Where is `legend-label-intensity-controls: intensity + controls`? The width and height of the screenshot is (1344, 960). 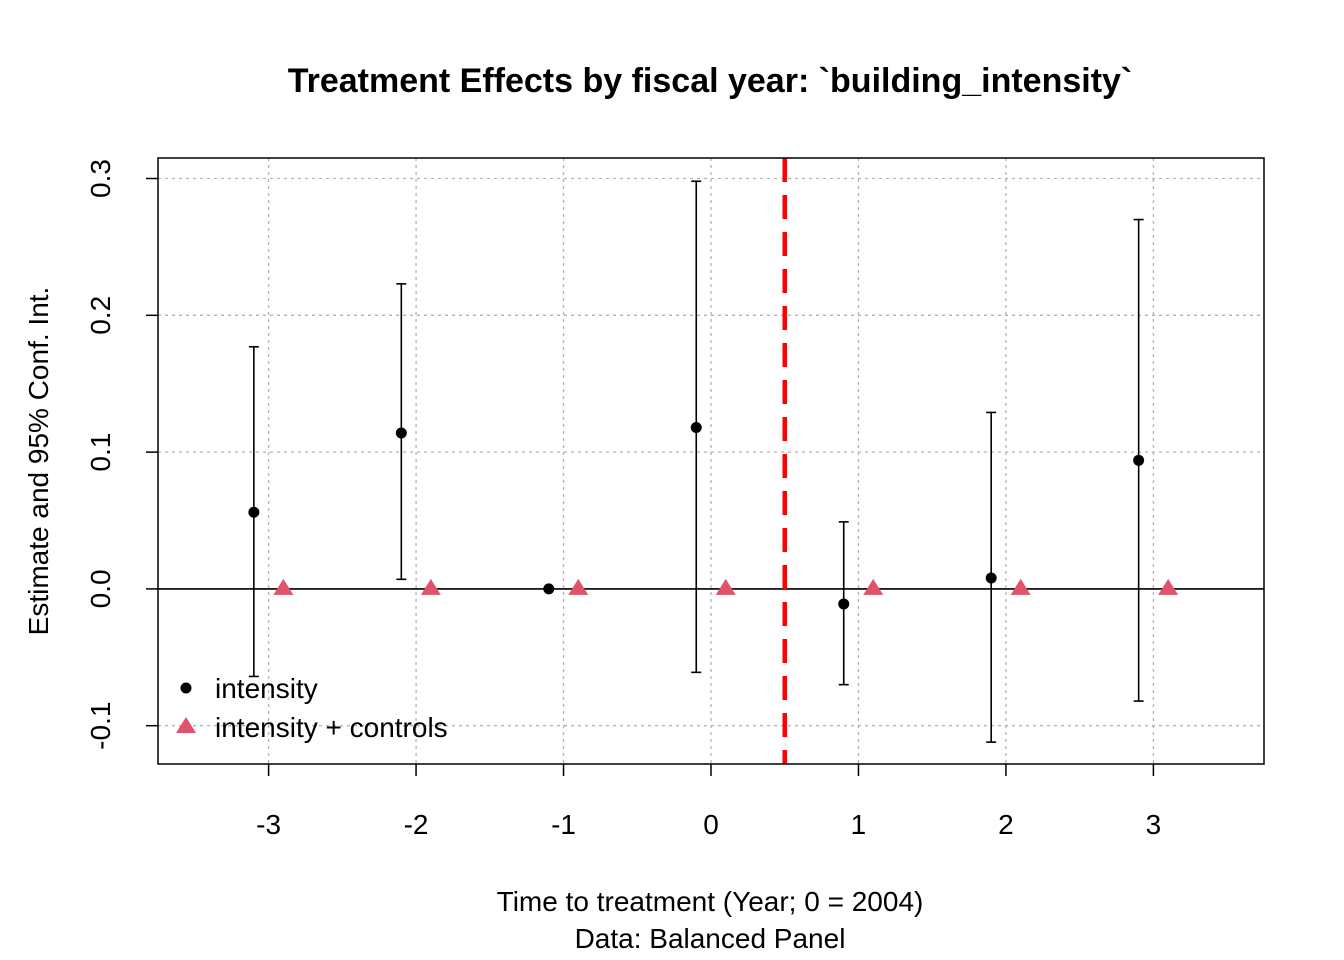
legend-label-intensity-controls: intensity + controls is located at coordinates (331, 727).